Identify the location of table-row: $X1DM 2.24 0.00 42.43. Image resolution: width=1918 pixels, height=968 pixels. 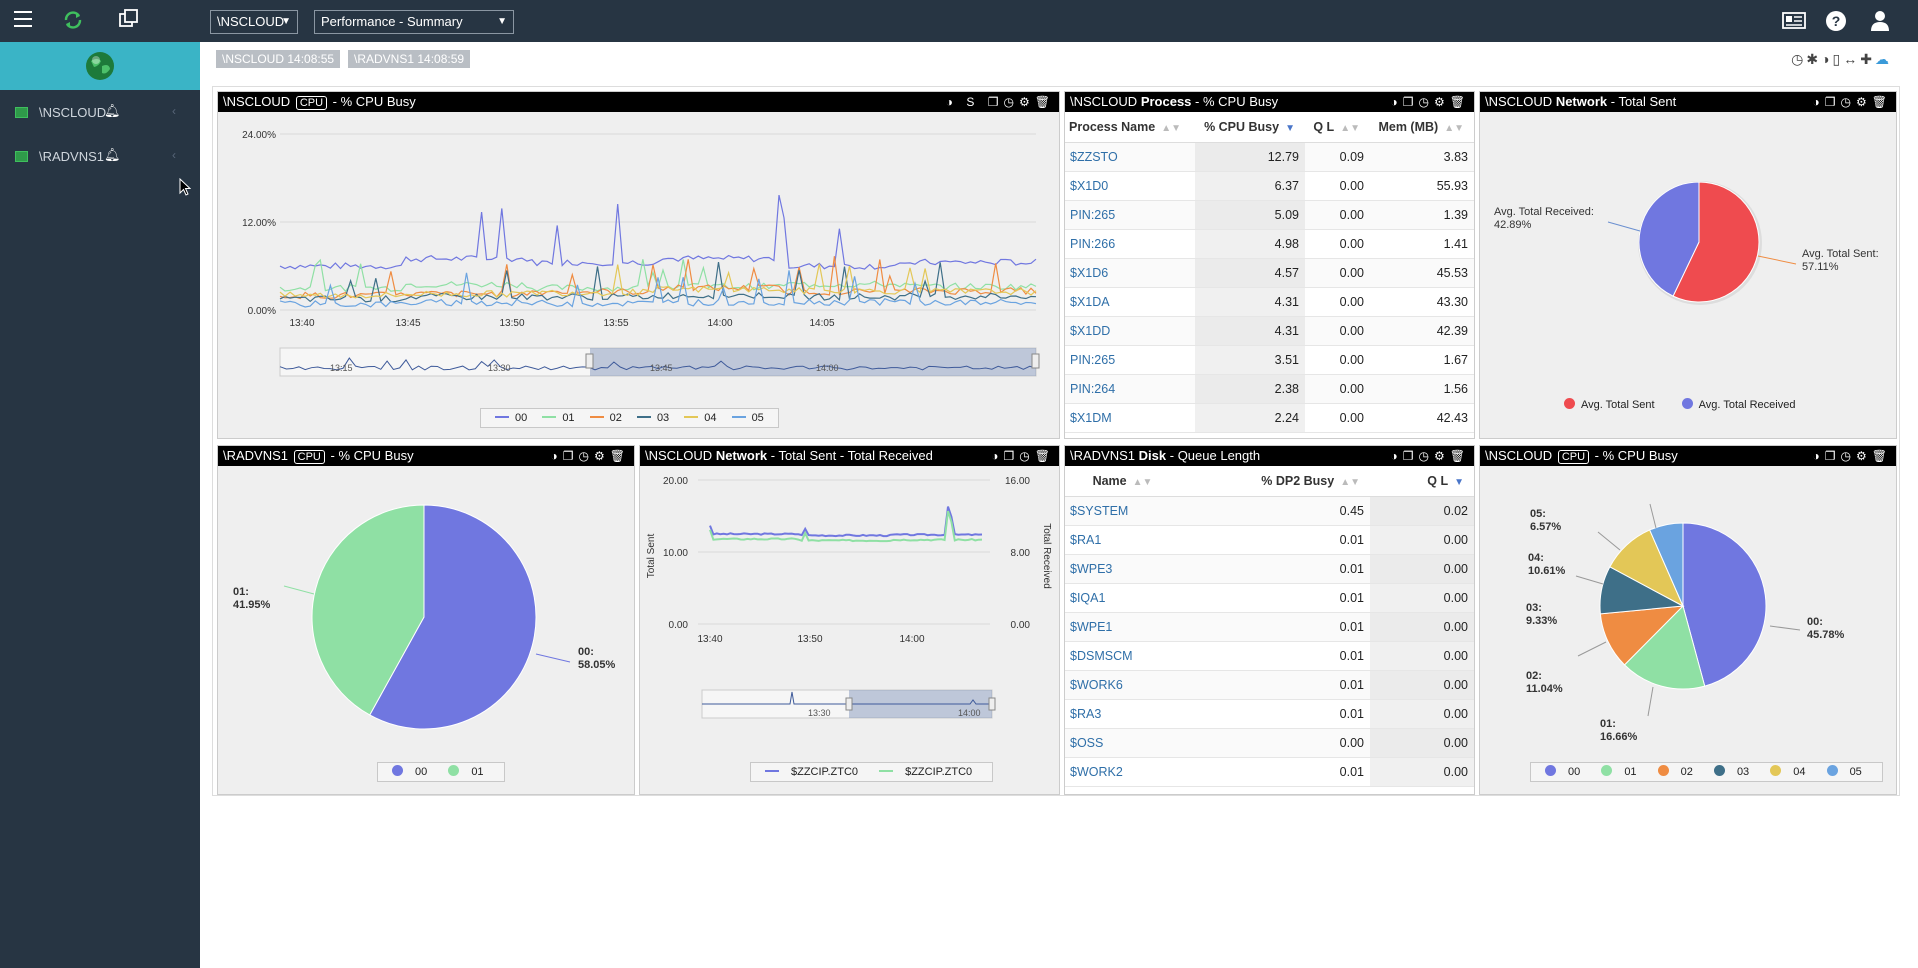
(1269, 418).